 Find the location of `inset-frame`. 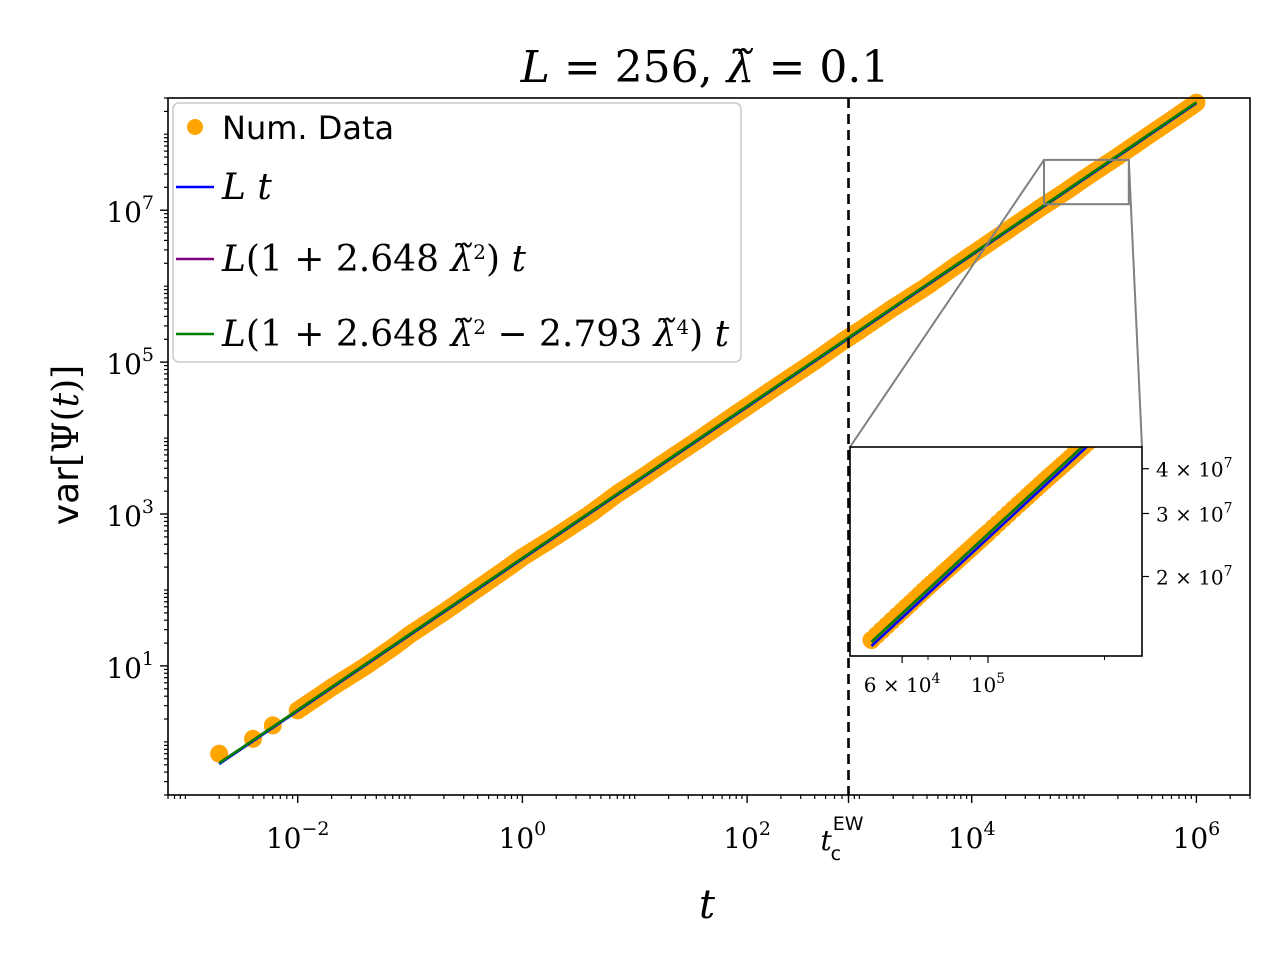

inset-frame is located at coordinates (996, 551).